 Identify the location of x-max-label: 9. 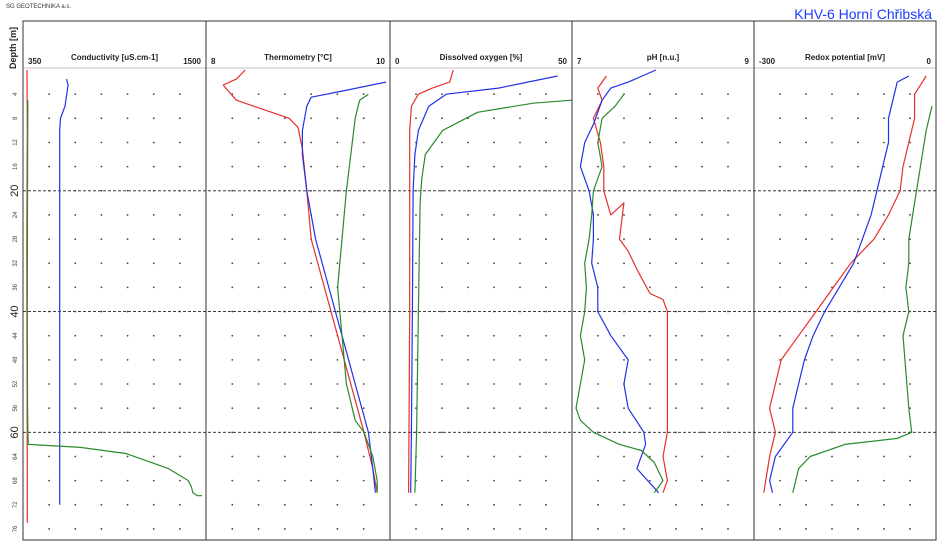
(747, 61).